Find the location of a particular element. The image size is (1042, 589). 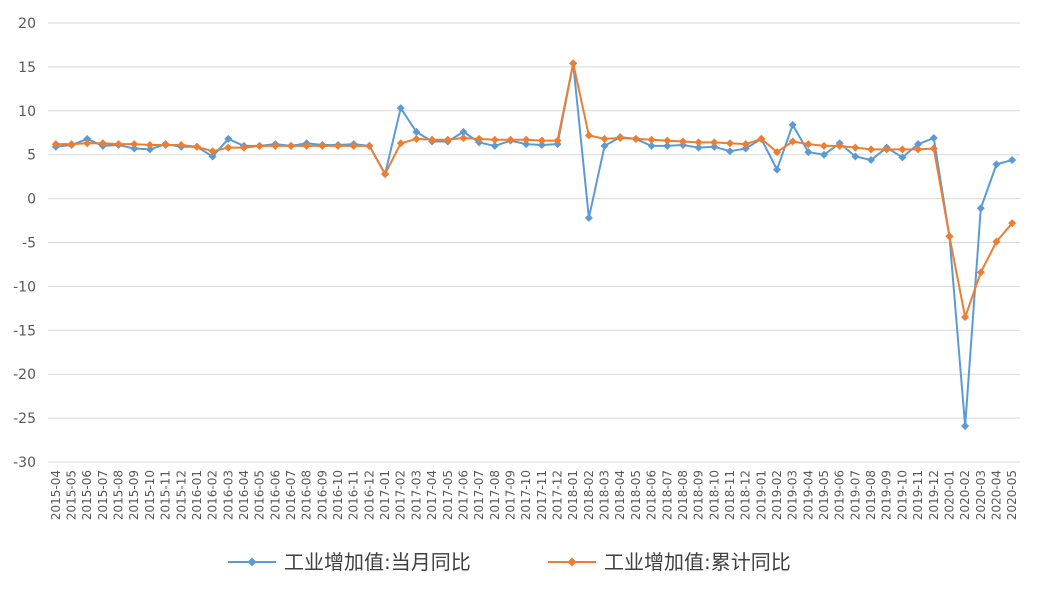

x-tick-label: 2016-10 is located at coordinates (338, 495).